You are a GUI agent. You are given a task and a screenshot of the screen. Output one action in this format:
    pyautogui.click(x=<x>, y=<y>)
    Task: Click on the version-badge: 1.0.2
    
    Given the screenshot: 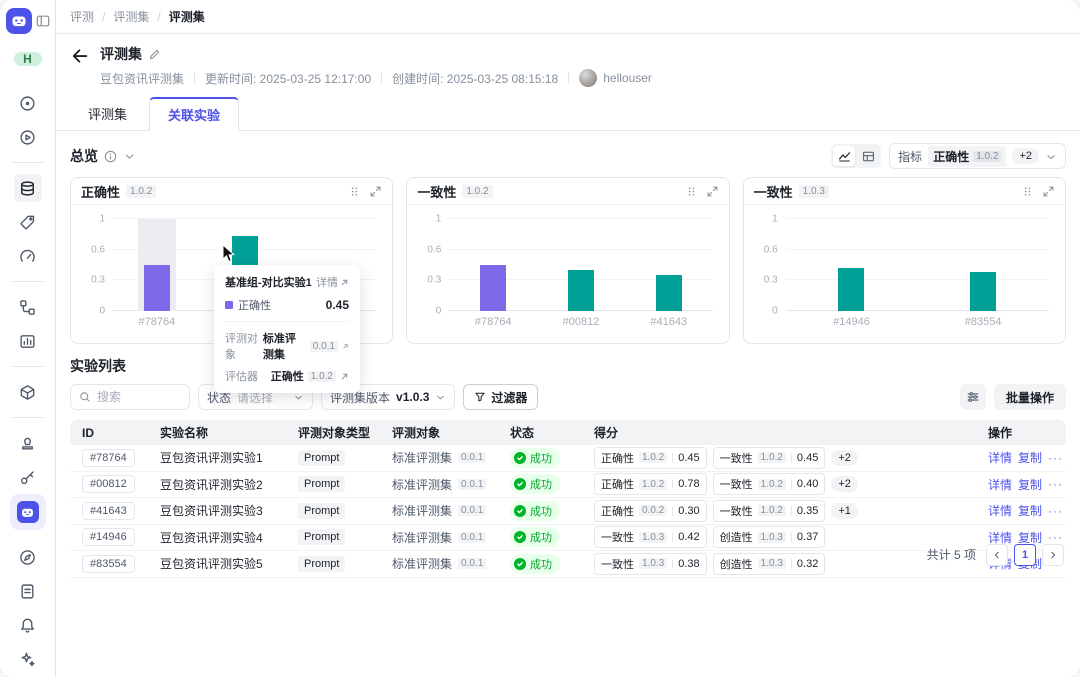 What is the action you would take?
    pyautogui.click(x=321, y=376)
    